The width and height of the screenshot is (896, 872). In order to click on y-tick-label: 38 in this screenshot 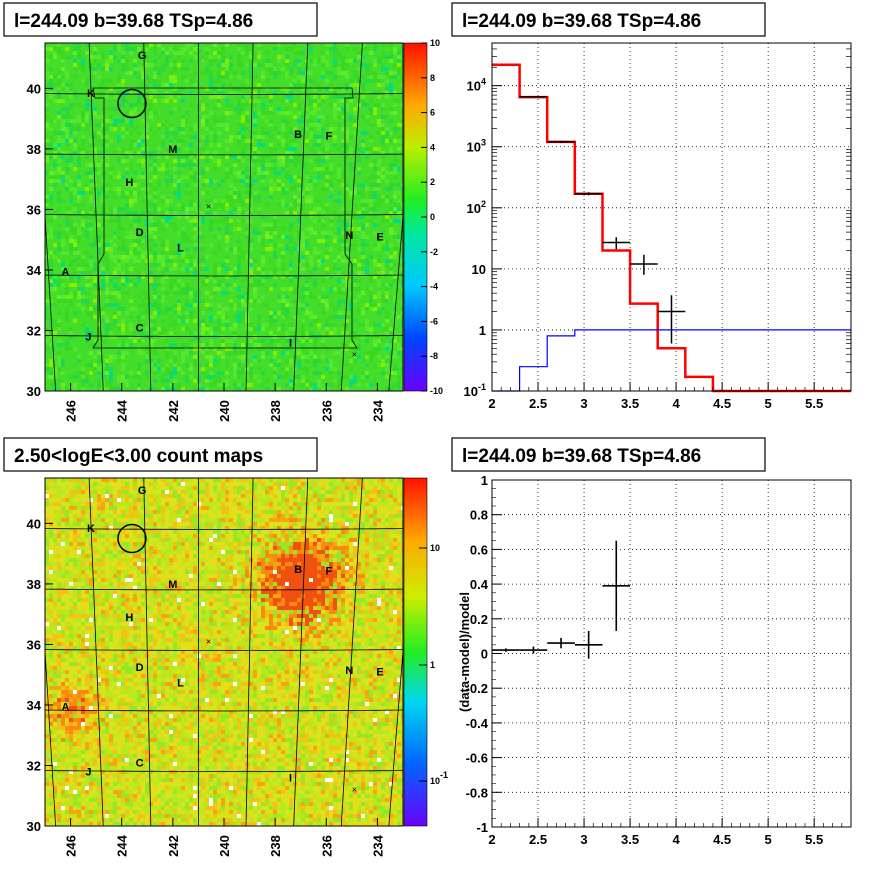, I will do `click(34, 149)`.